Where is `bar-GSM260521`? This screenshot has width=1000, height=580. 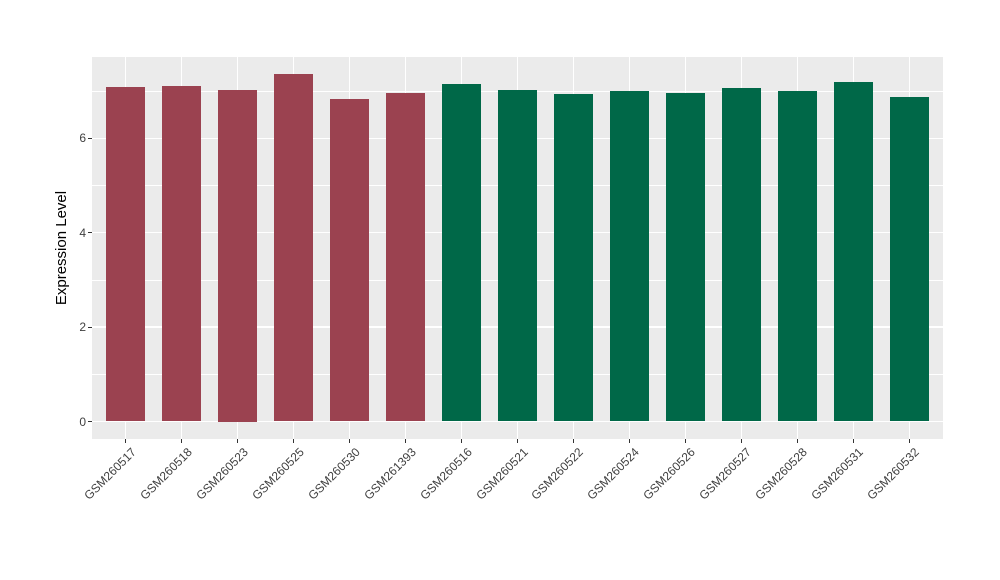 bar-GSM260521 is located at coordinates (517, 256).